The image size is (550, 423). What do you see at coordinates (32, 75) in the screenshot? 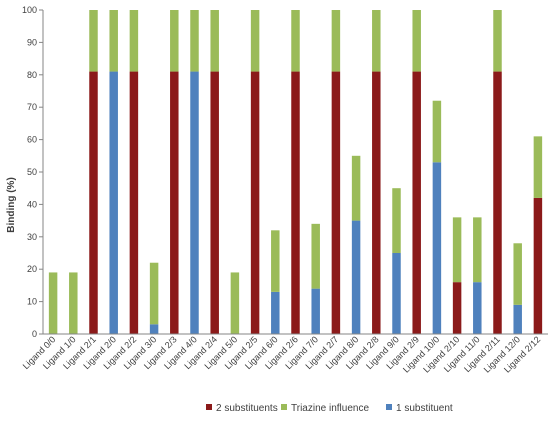
I see `y-tick-label: 80` at bounding box center [32, 75].